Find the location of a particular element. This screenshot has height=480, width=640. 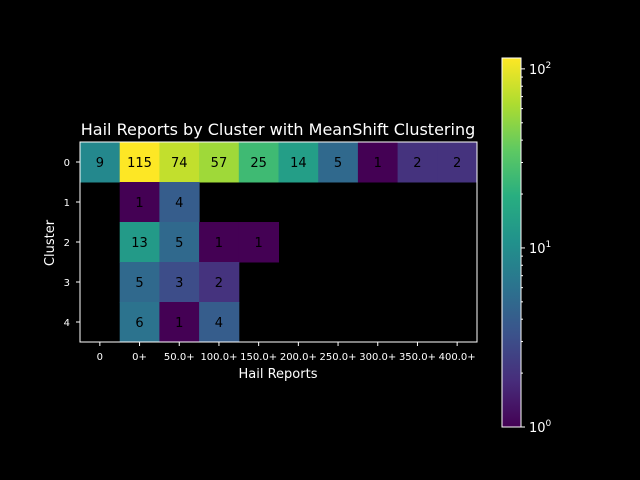

x-tick-label: 50.0+ is located at coordinates (179, 357).